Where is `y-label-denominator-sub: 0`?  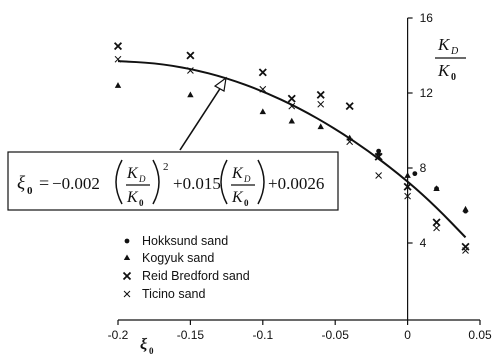
y-label-denominator-sub: 0 is located at coordinates (453, 77).